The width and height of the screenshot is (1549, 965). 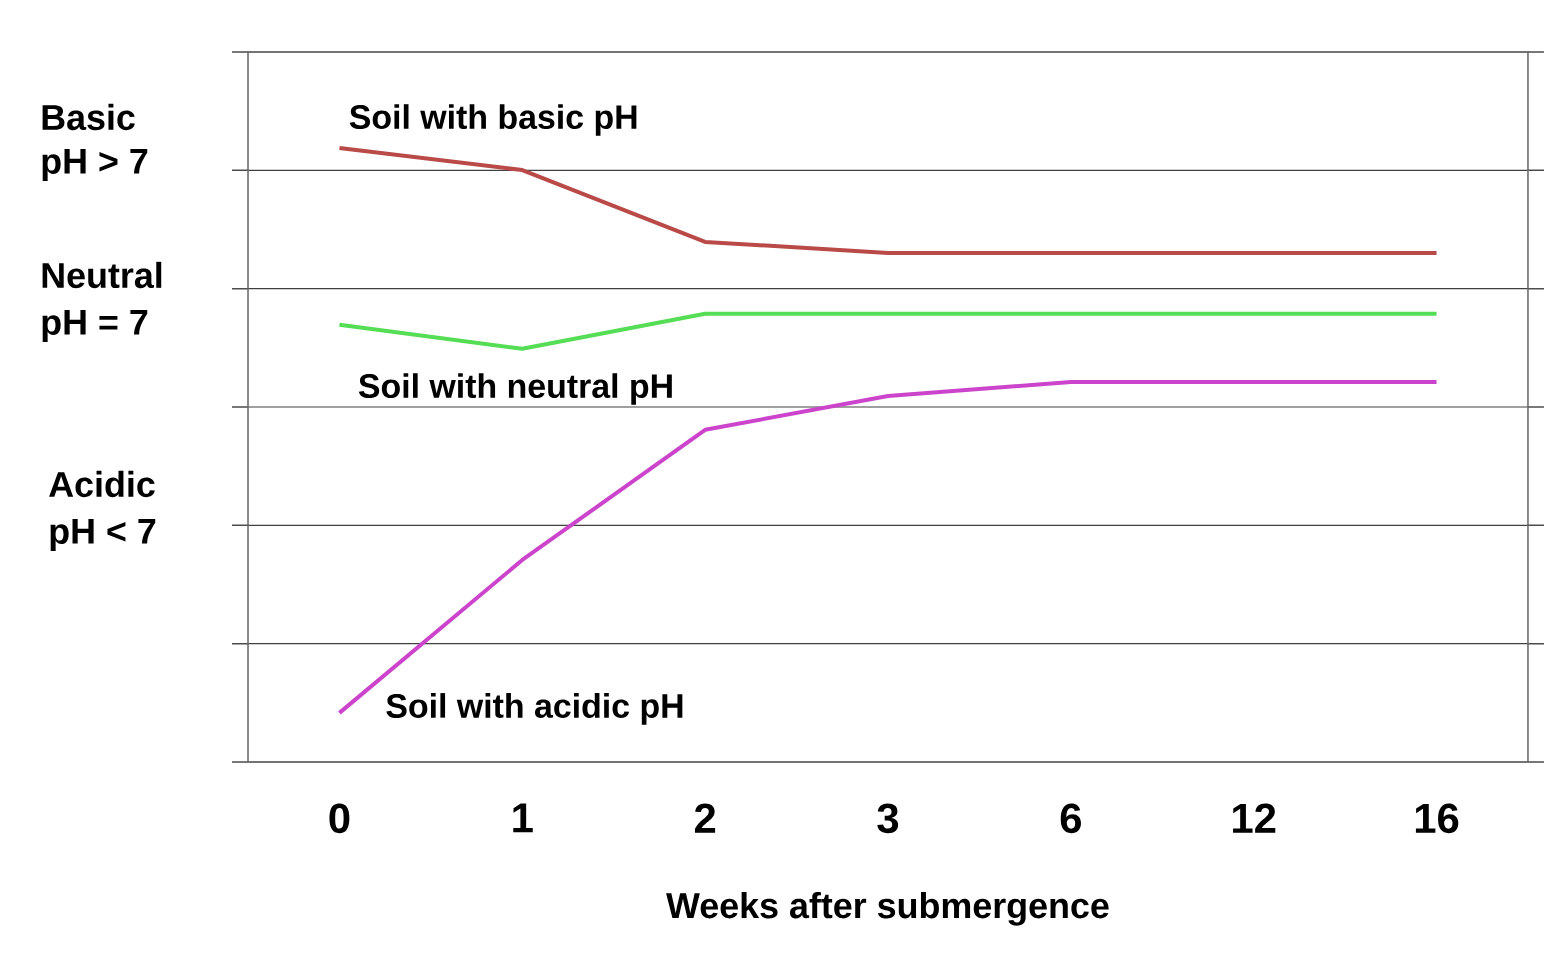 I want to click on x-axis-title: Weeks after submergence, so click(x=887, y=909).